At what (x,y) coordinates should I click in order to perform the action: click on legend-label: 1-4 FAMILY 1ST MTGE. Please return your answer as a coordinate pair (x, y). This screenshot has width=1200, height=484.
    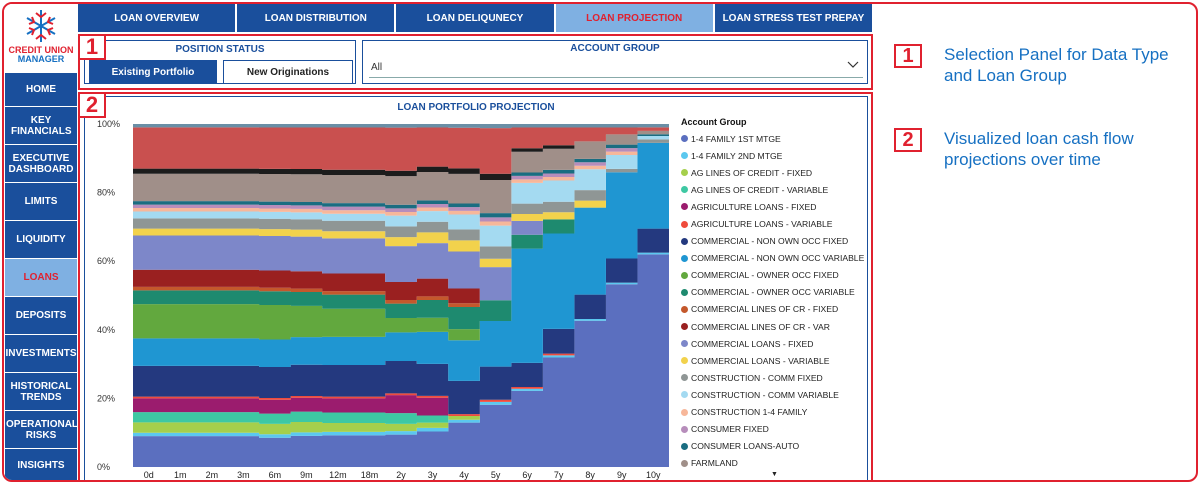
    Looking at the image, I should click on (736, 138).